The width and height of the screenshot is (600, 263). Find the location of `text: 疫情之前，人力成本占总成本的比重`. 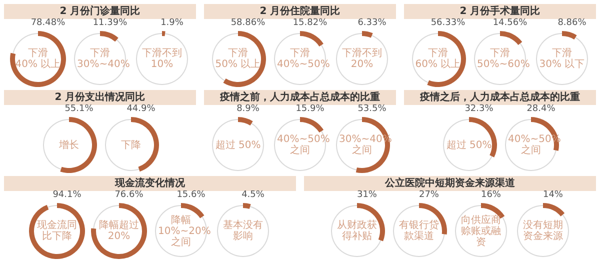

text: 疫情之前，人力成本占总成本的比重 is located at coordinates (300, 97).